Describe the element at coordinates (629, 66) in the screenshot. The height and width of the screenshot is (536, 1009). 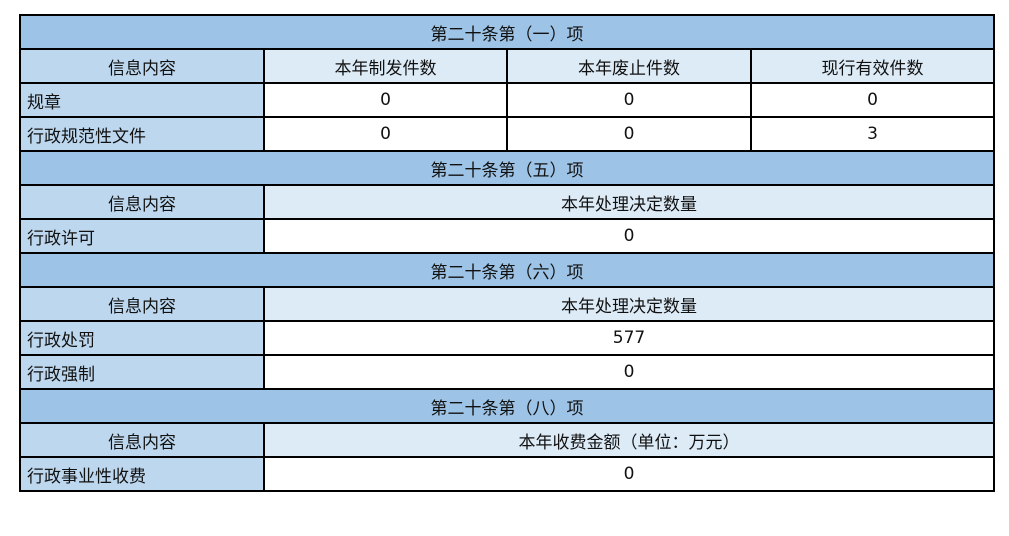
I see `column-header: 本年废止件数` at that location.